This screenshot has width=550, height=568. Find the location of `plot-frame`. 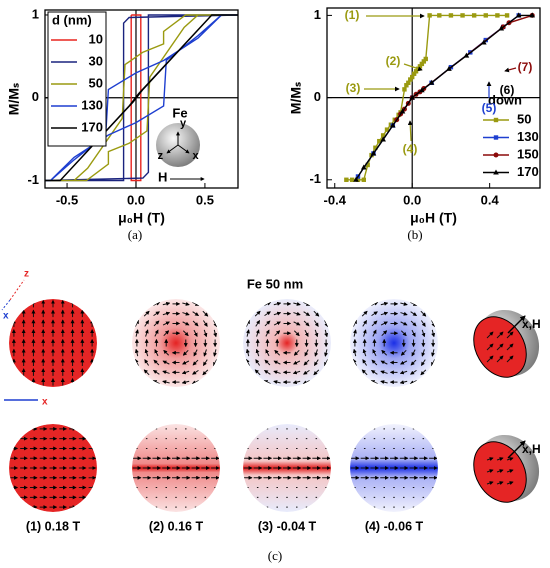

plot-frame is located at coordinates (433, 98).